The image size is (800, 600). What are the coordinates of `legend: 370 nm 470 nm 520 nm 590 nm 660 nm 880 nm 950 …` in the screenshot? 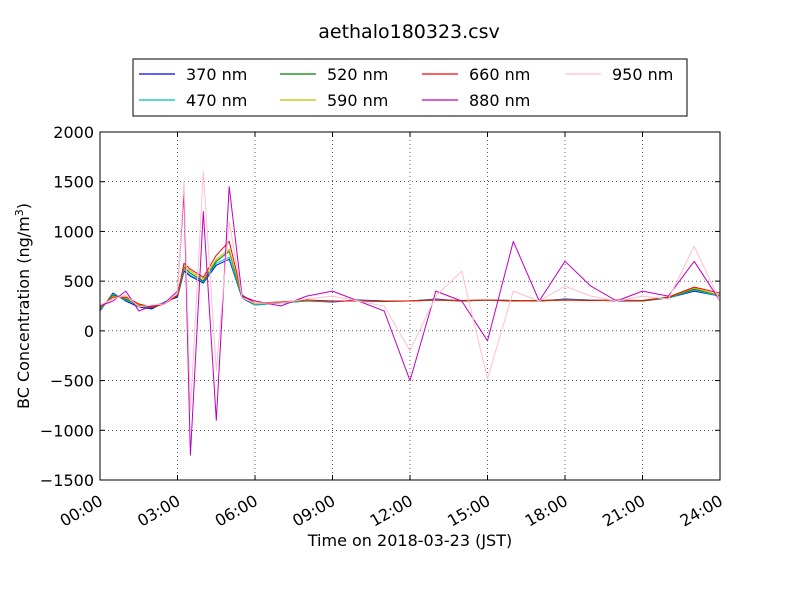 It's located at (410, 87).